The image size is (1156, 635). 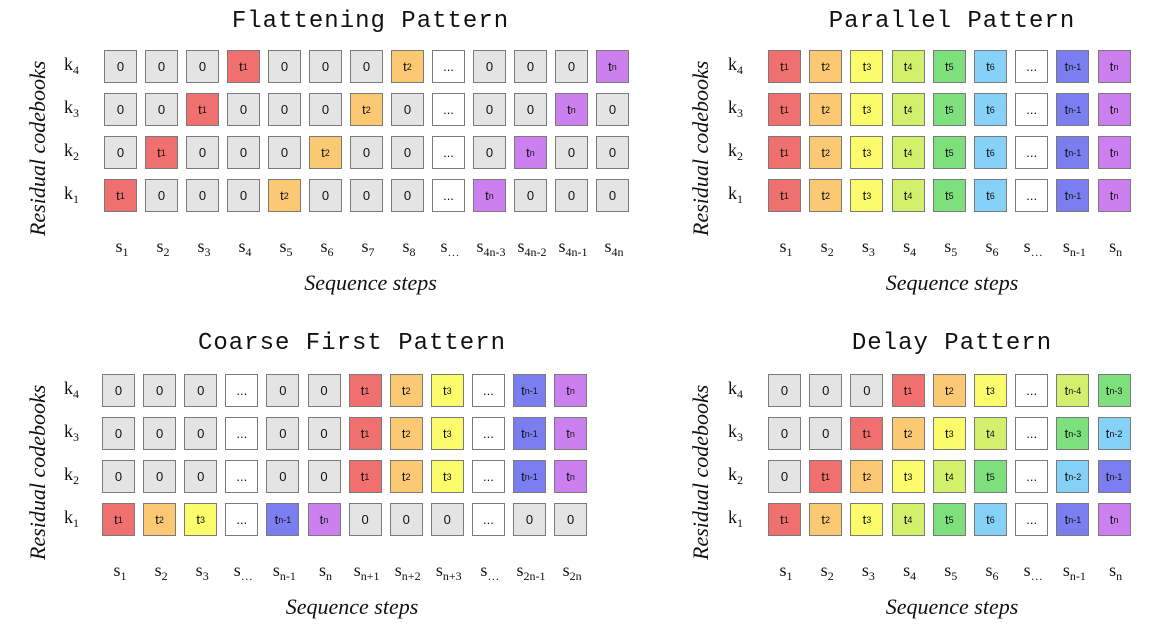 What do you see at coordinates (614, 247) in the screenshot?
I see `column-label: s4n` at bounding box center [614, 247].